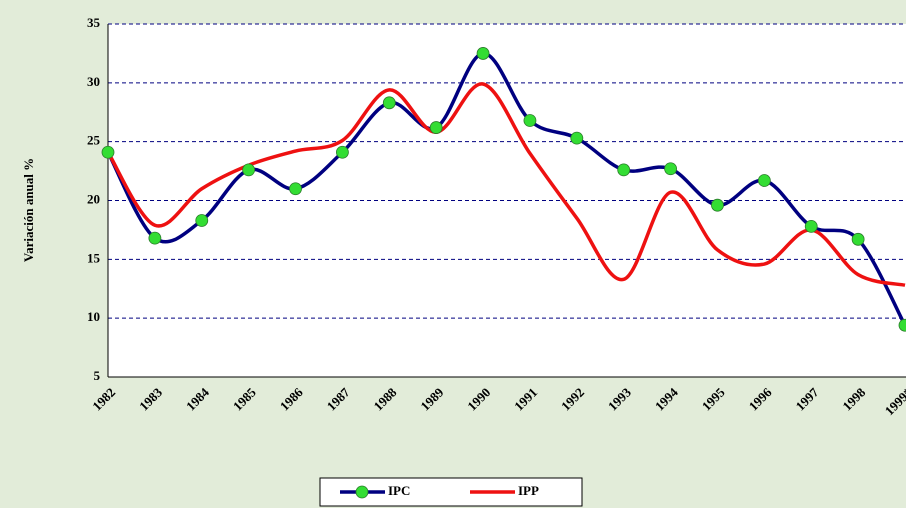 This screenshot has width=906, height=508. Describe the element at coordinates (94, 257) in the screenshot. I see `y-tick-label: 15` at that location.